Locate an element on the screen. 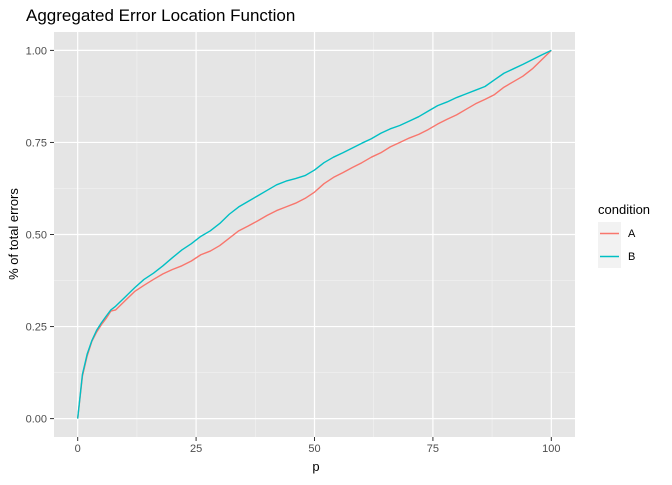  legend: condition AB is located at coordinates (624, 235).